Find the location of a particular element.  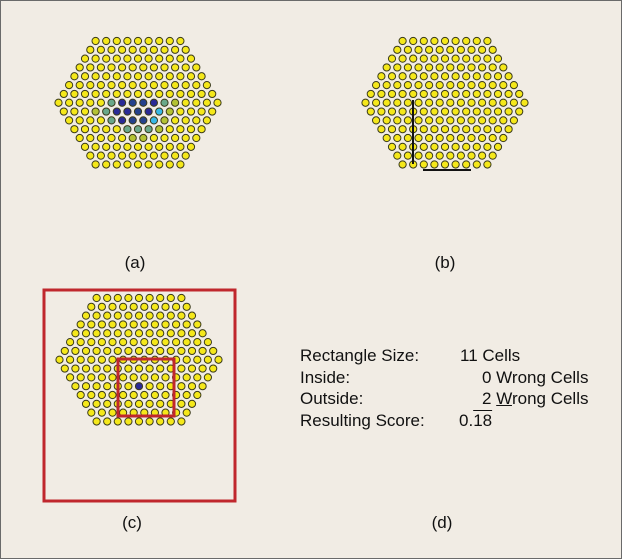

panel-label-d: (d) is located at coordinates (442, 522).